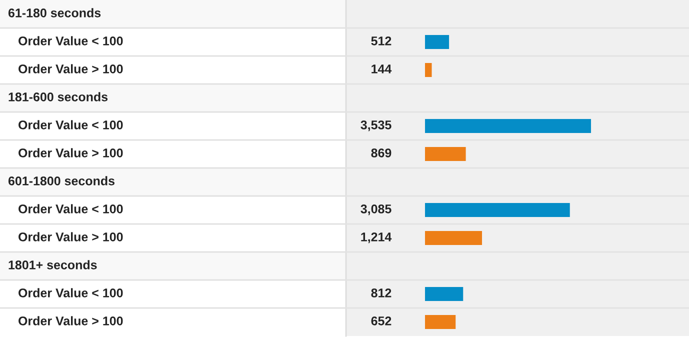 The height and width of the screenshot is (339, 689). Describe the element at coordinates (376, 238) in the screenshot. I see `data-label: 1,214` at that location.